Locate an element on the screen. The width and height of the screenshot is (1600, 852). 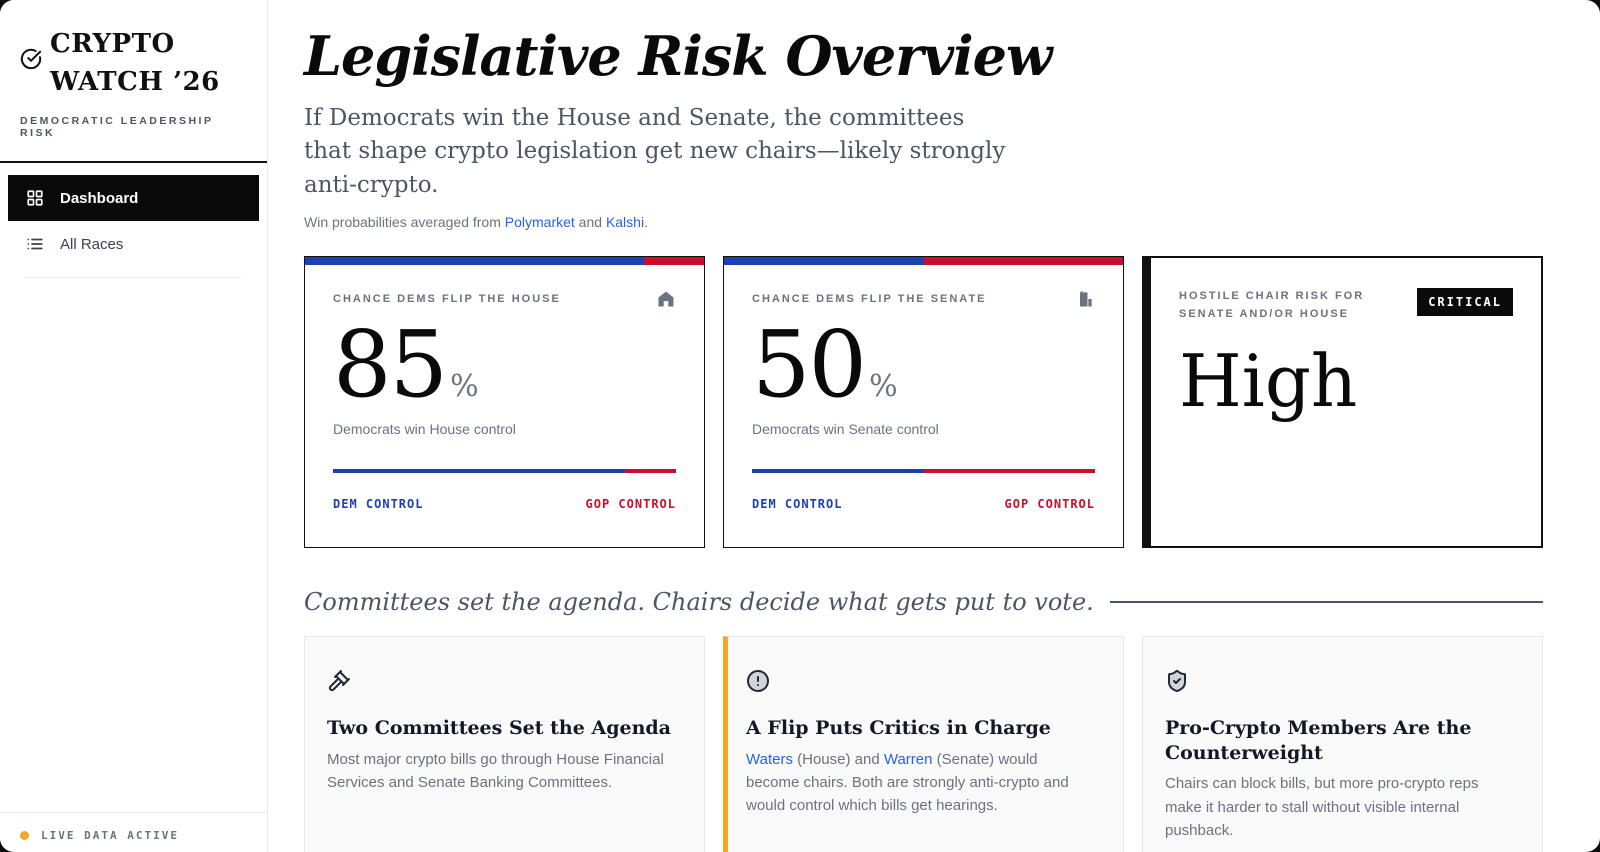
live-indicator-dot is located at coordinates (24, 835).